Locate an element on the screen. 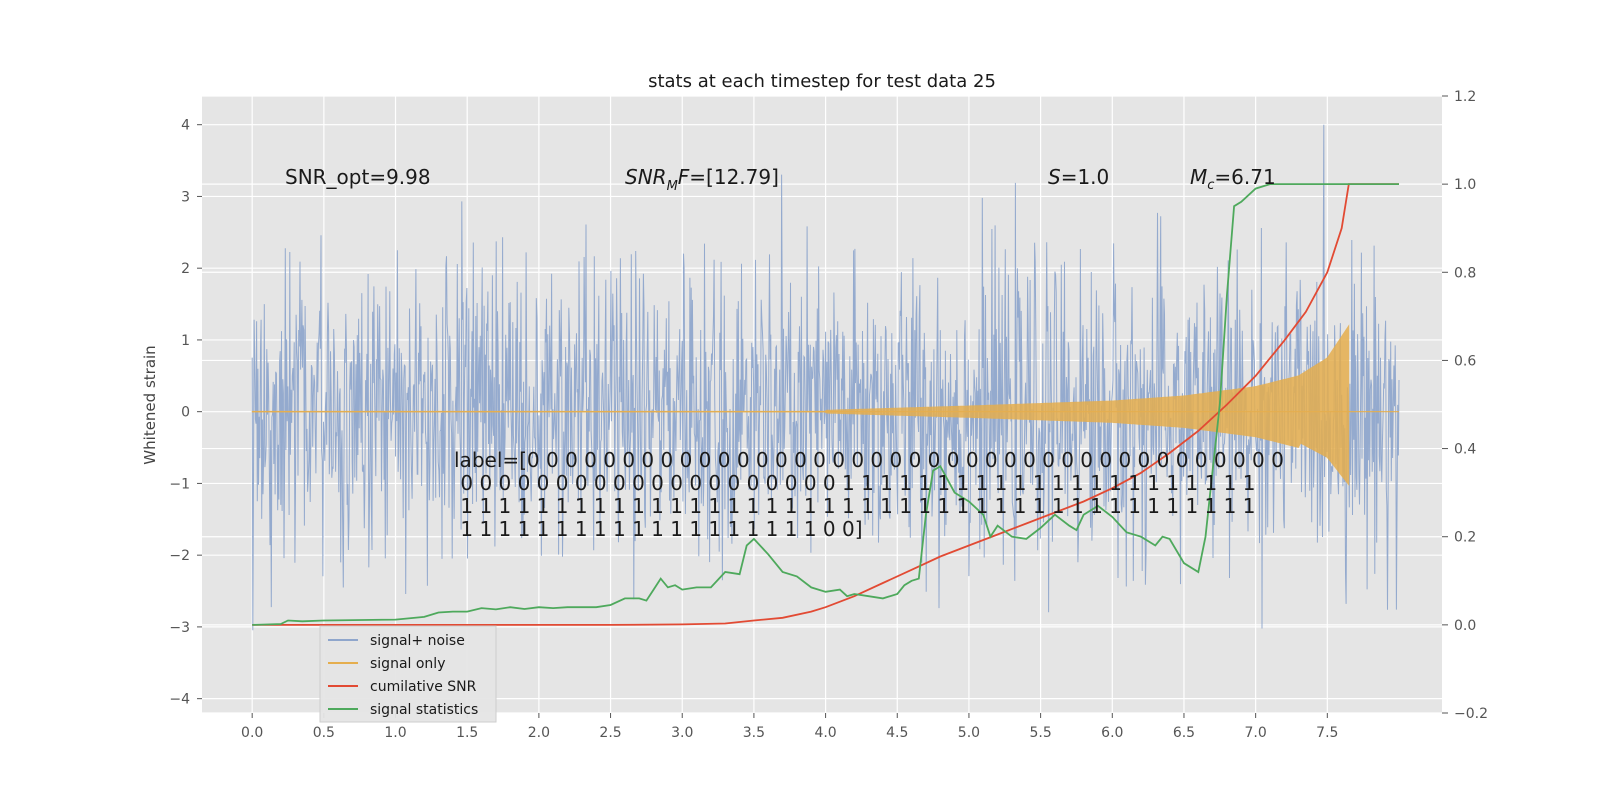 This screenshot has height=804, width=1600. x-tick-label: 2.5 is located at coordinates (610, 733).